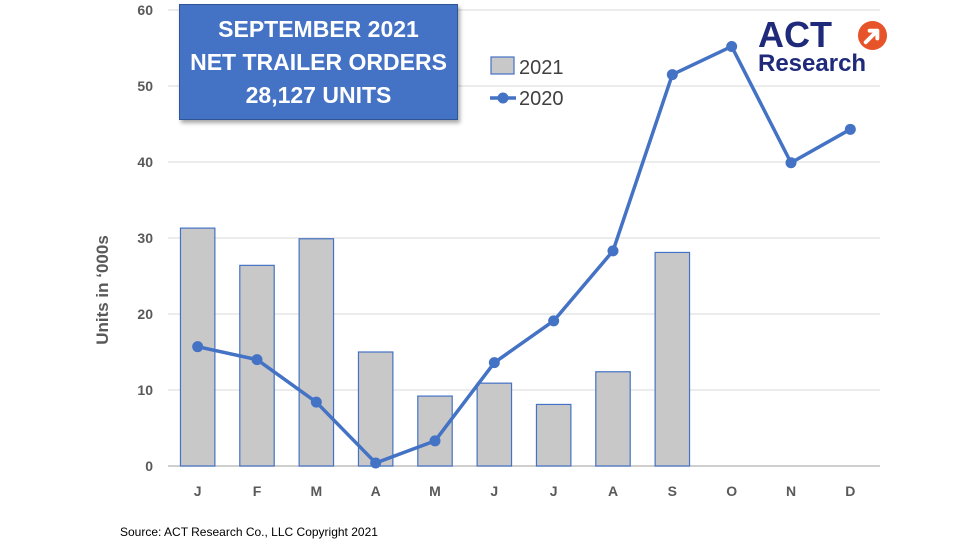  I want to click on logo-word-act: ACT, so click(795, 34).